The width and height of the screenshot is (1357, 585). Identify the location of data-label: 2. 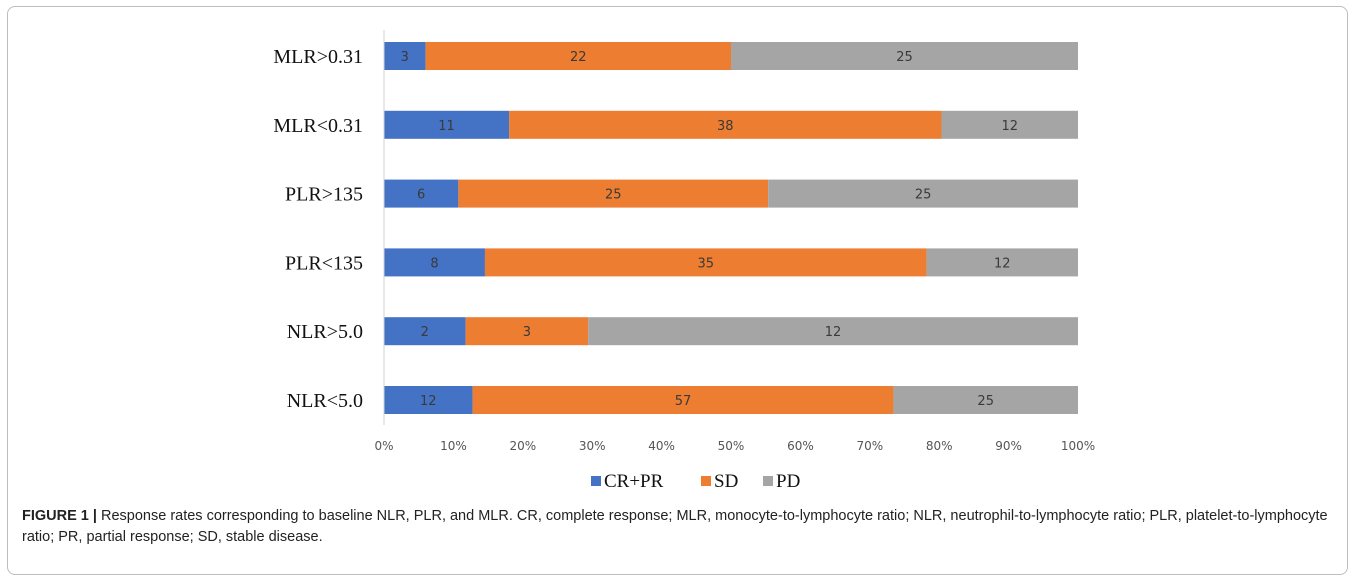
(425, 332).